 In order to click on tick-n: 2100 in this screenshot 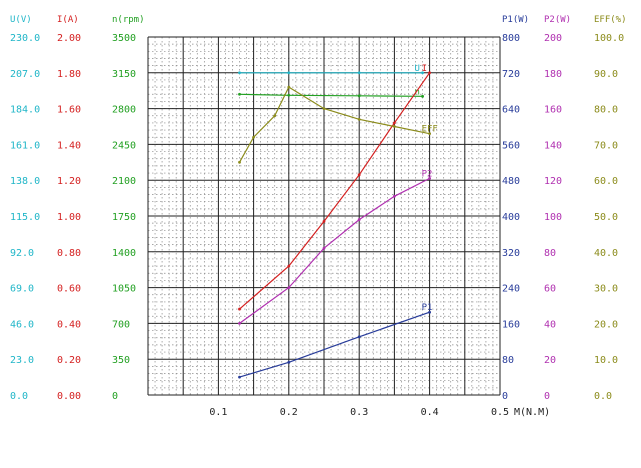, I will do `click(124, 181)`.